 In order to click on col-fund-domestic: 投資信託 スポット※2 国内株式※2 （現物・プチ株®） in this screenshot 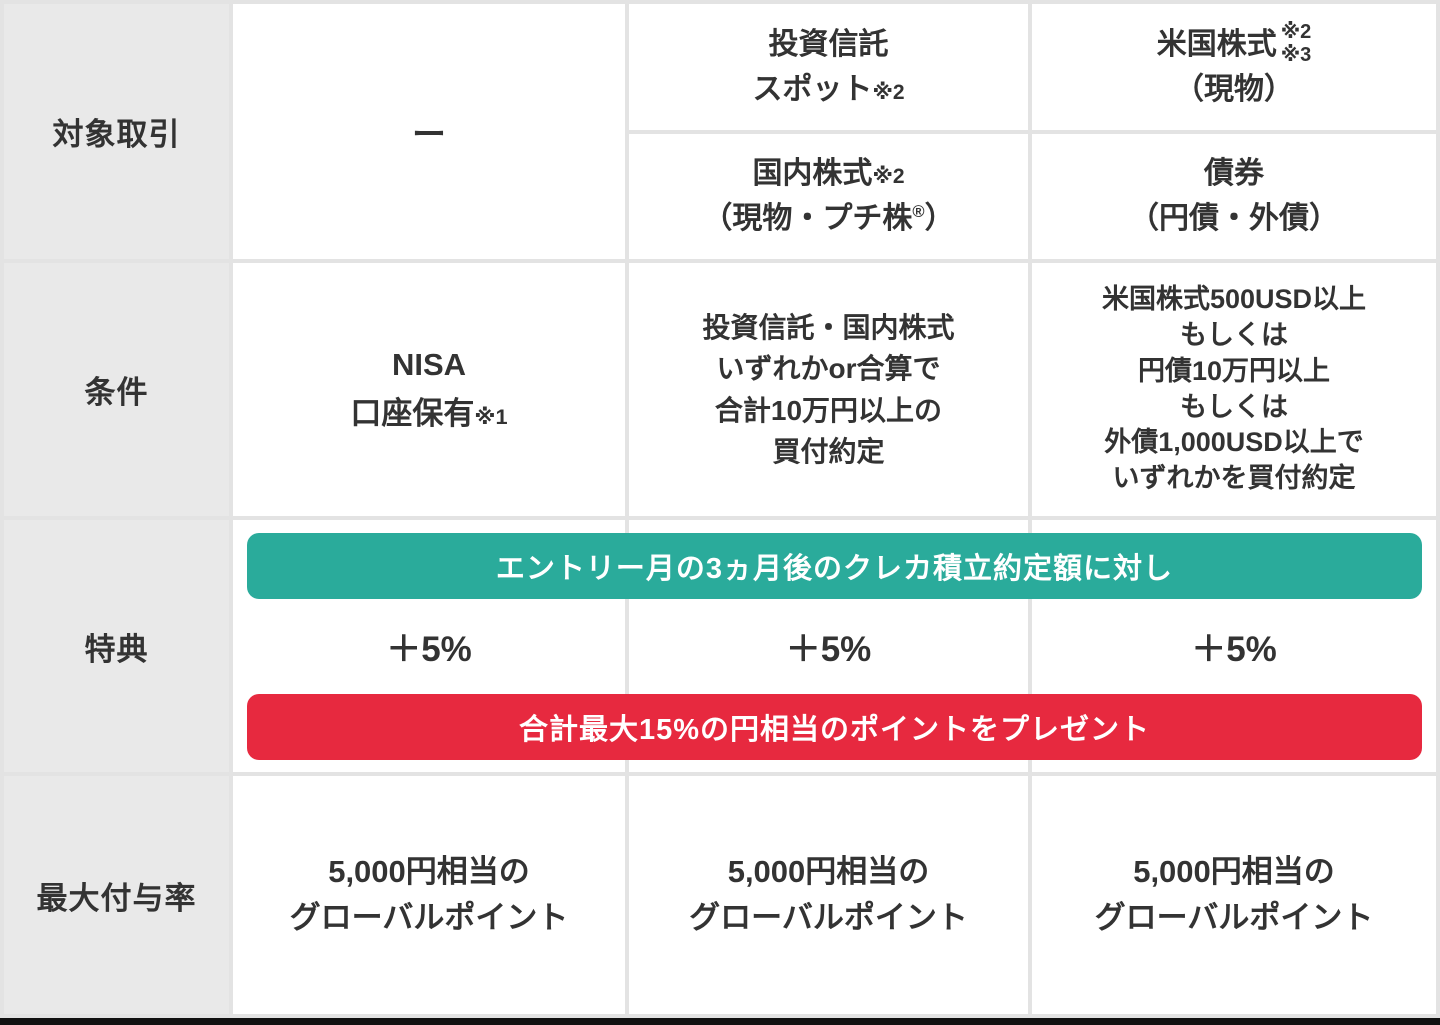, I will do `click(828, 131)`.